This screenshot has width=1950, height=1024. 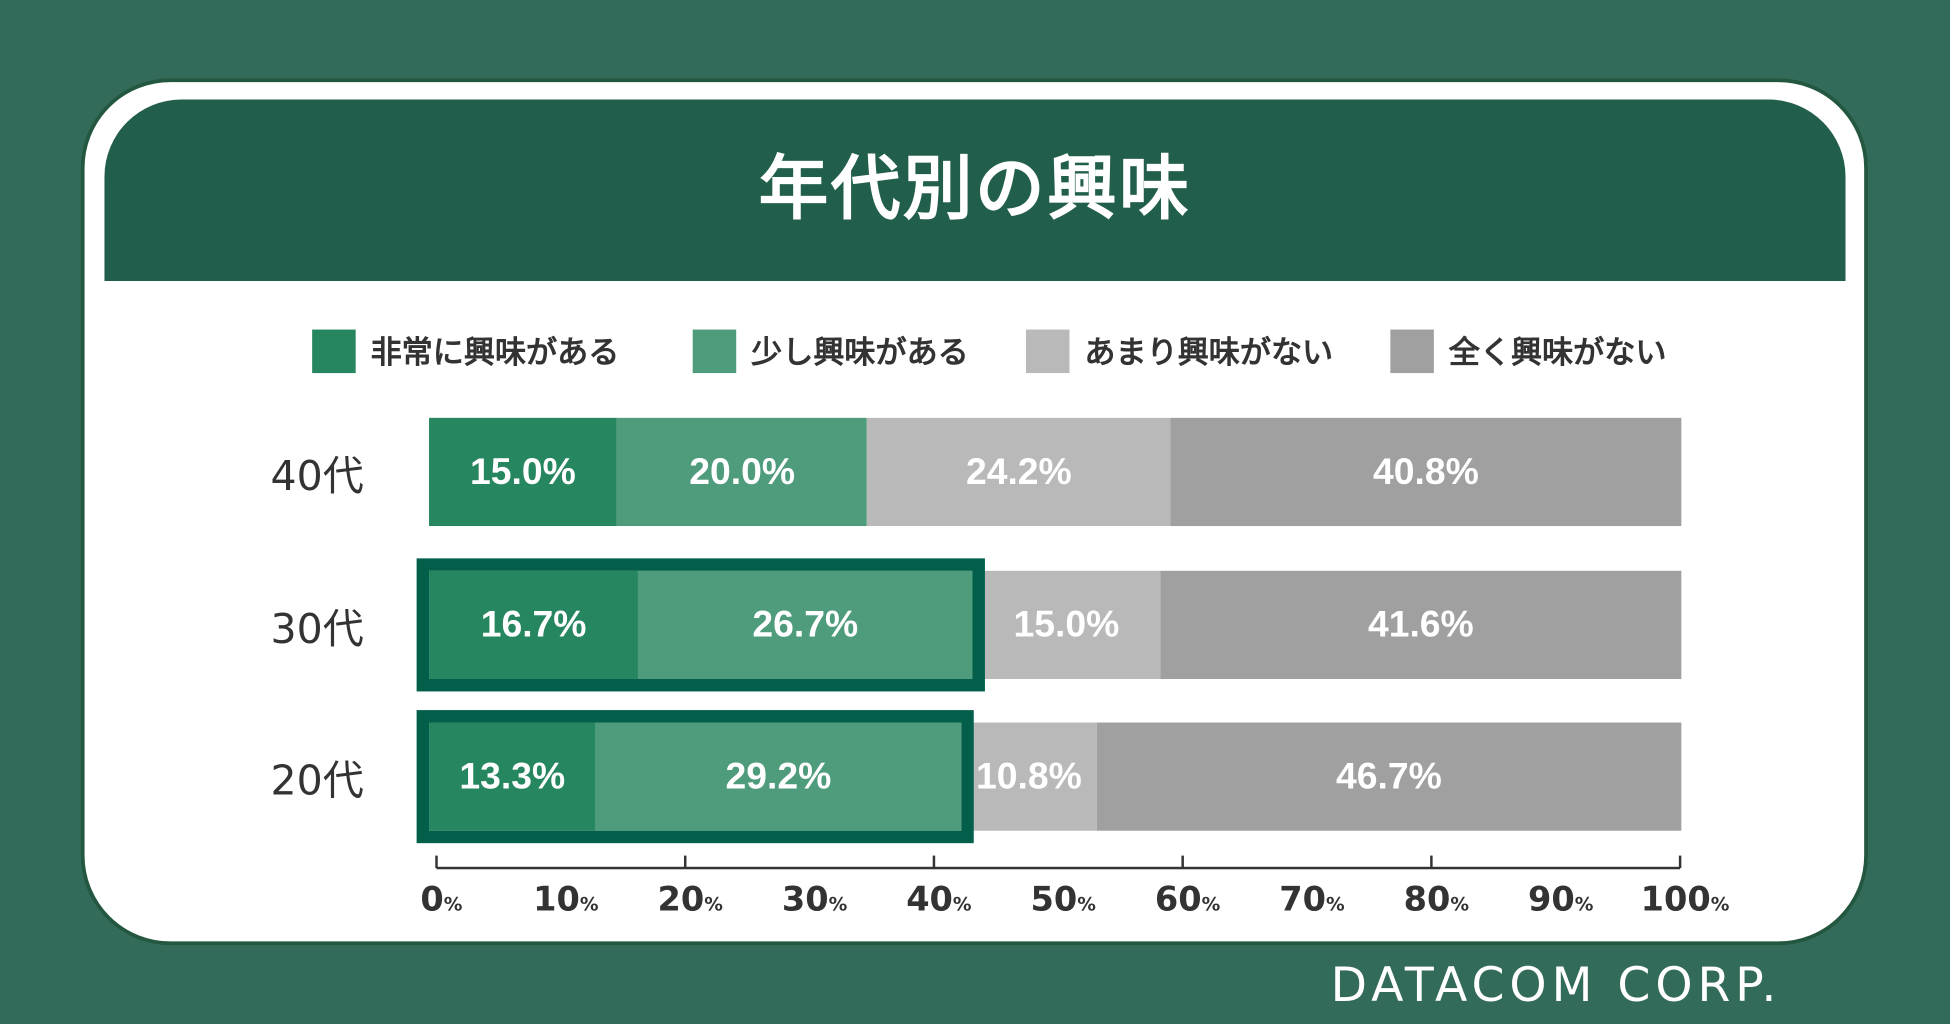 I want to click on brand-logo: DATACOM CORP., so click(x=1556, y=985).